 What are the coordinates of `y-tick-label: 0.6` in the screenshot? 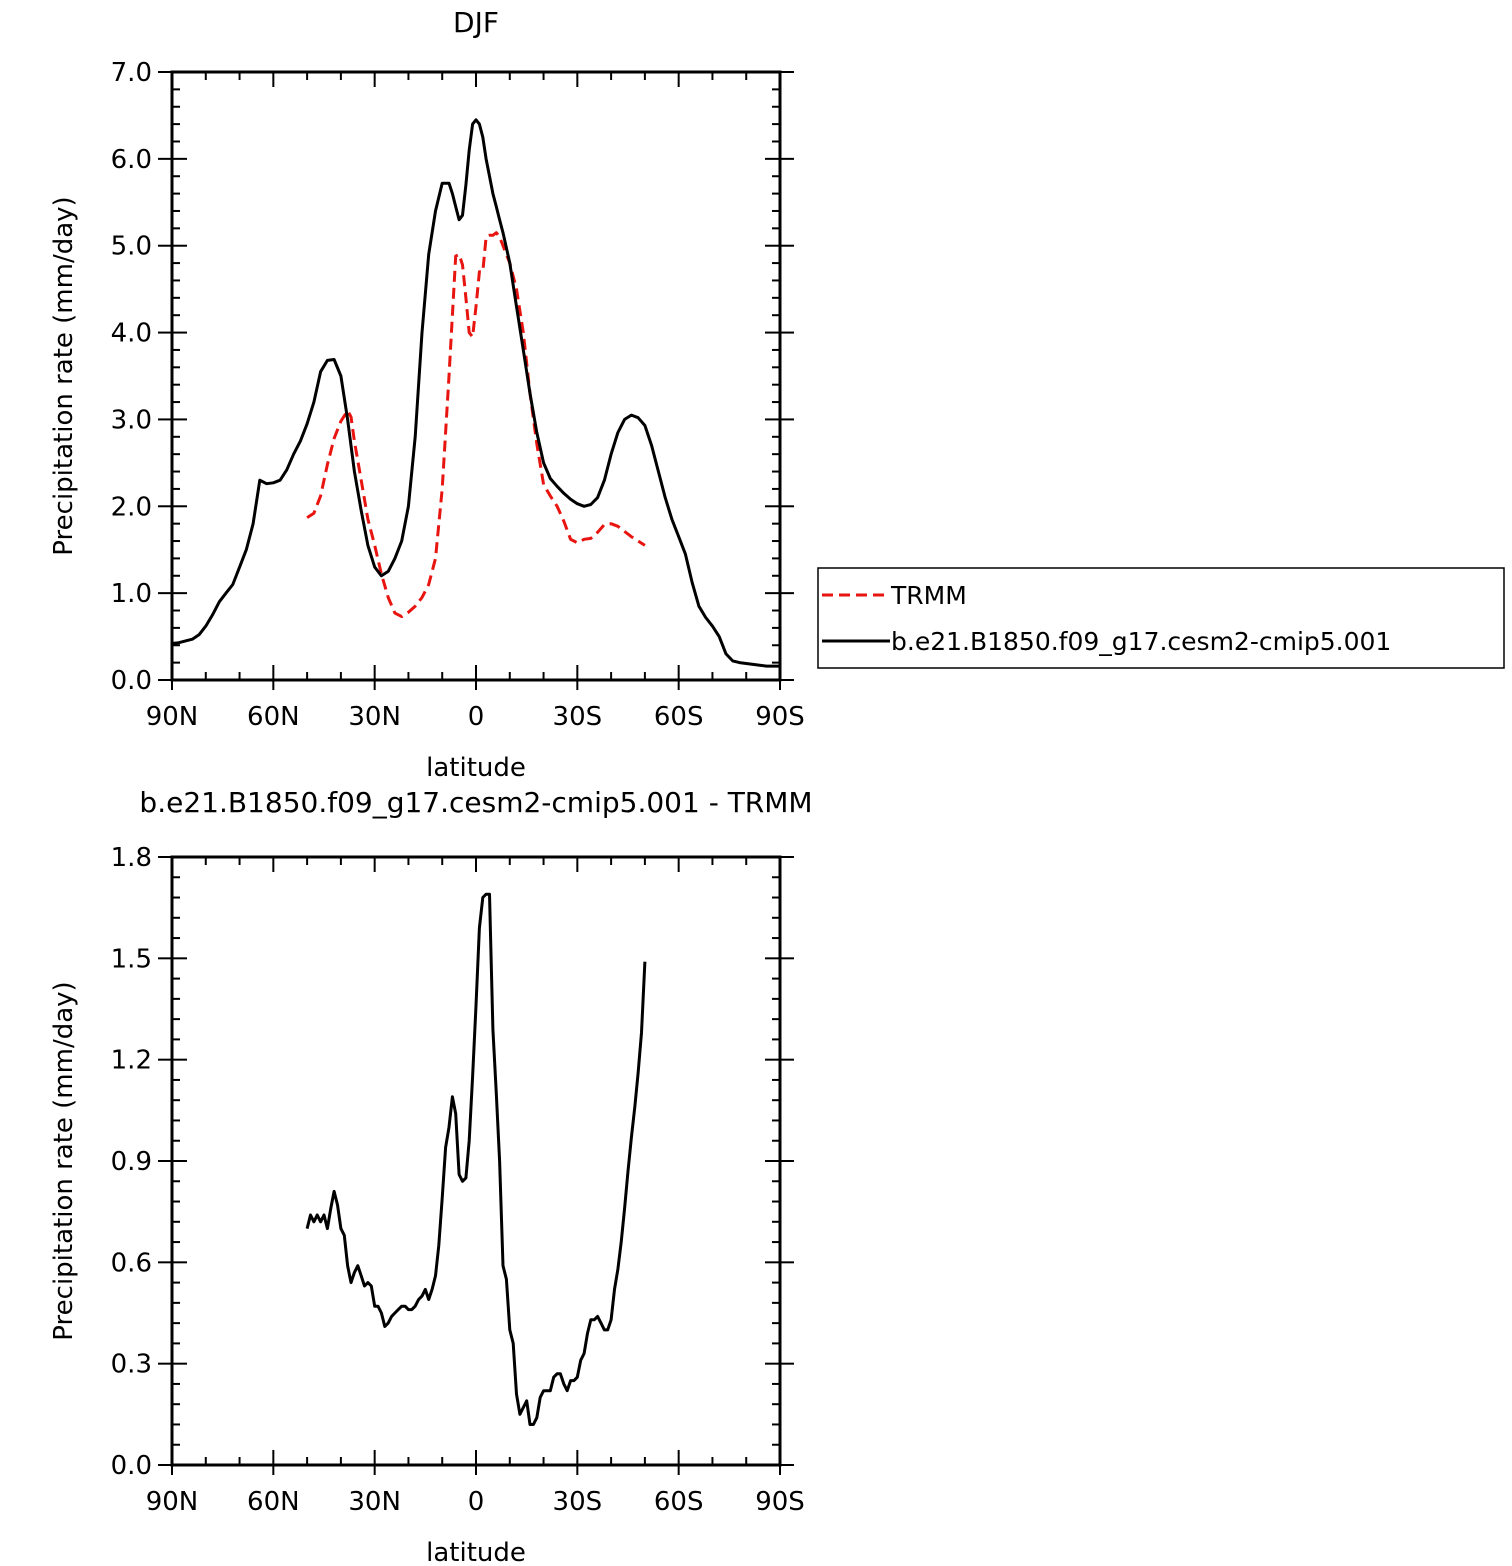 It's located at (131, 1263).